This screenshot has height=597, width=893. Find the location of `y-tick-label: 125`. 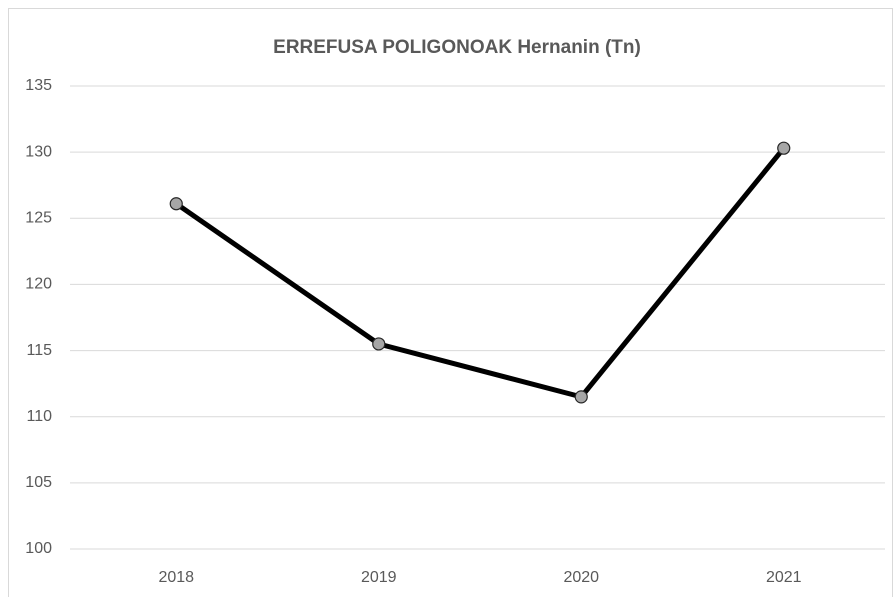

y-tick-label: 125 is located at coordinates (38, 218).